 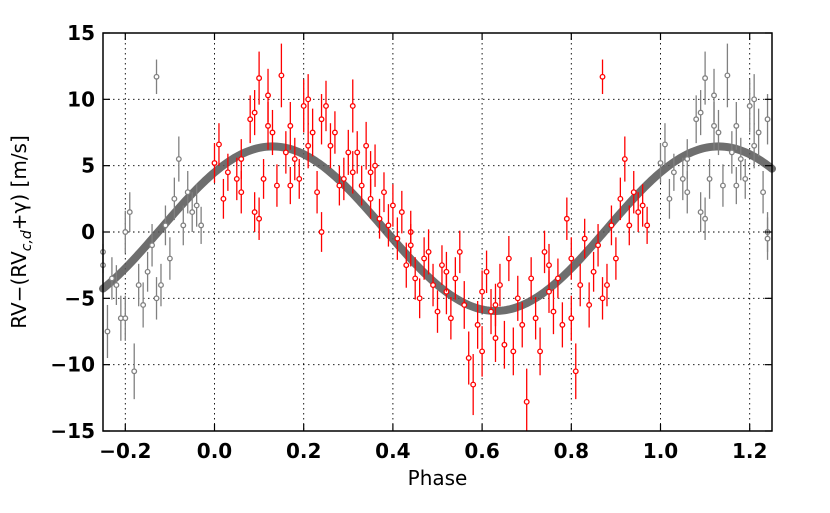 I want to click on x-tick-label: 0.6, so click(x=481, y=451).